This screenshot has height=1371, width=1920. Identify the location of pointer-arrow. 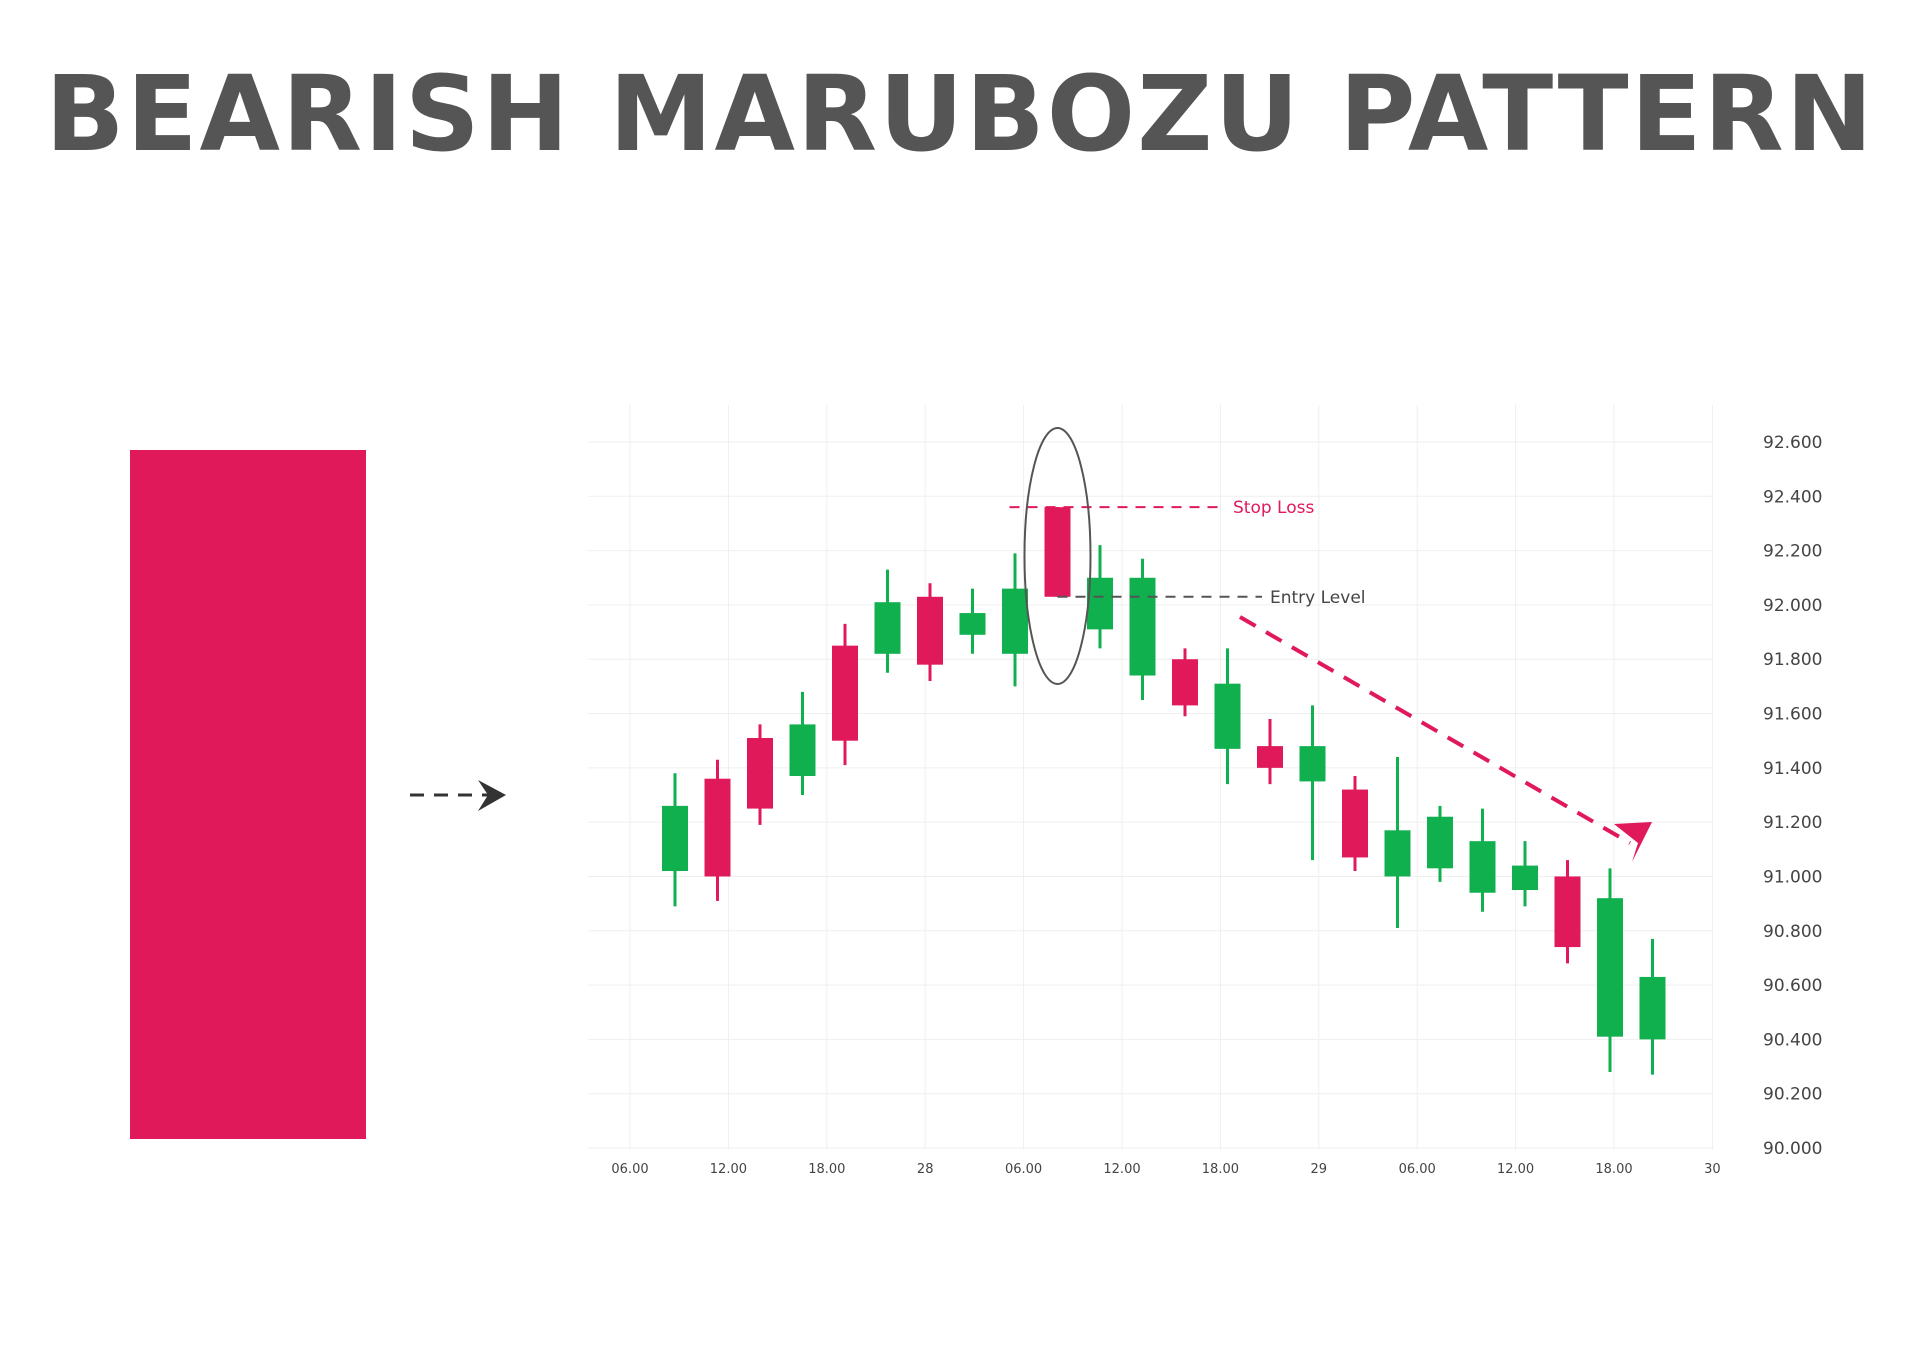
(458, 795).